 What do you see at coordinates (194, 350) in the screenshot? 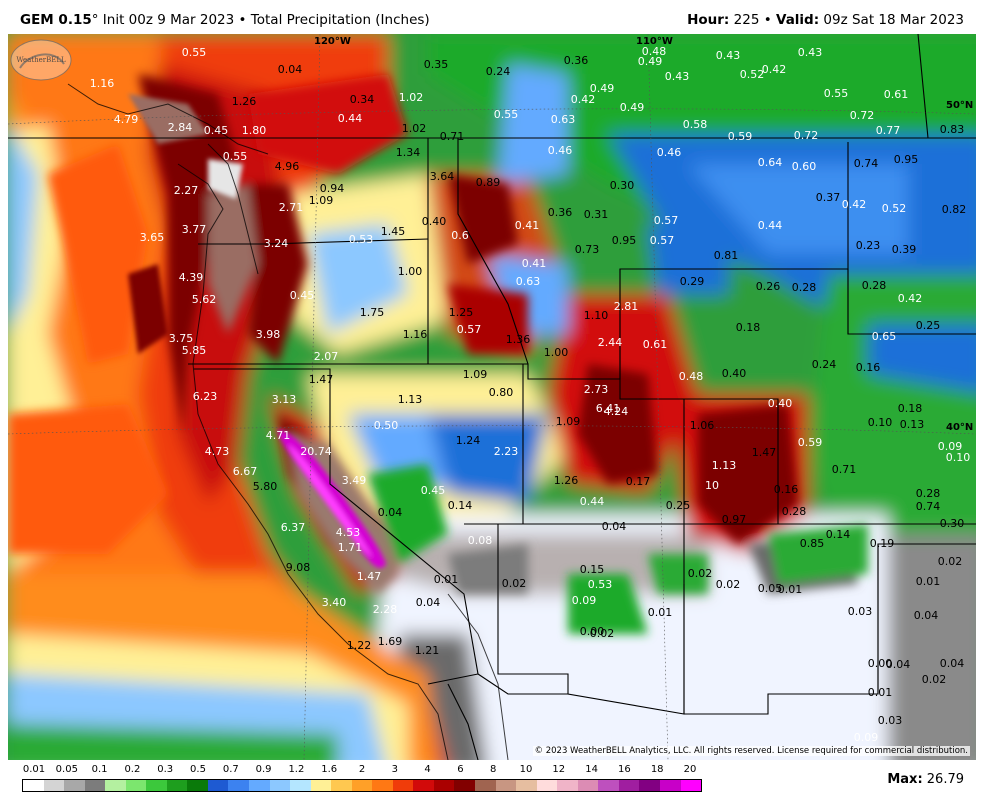
I see `precip-value-label: 5.85` at bounding box center [194, 350].